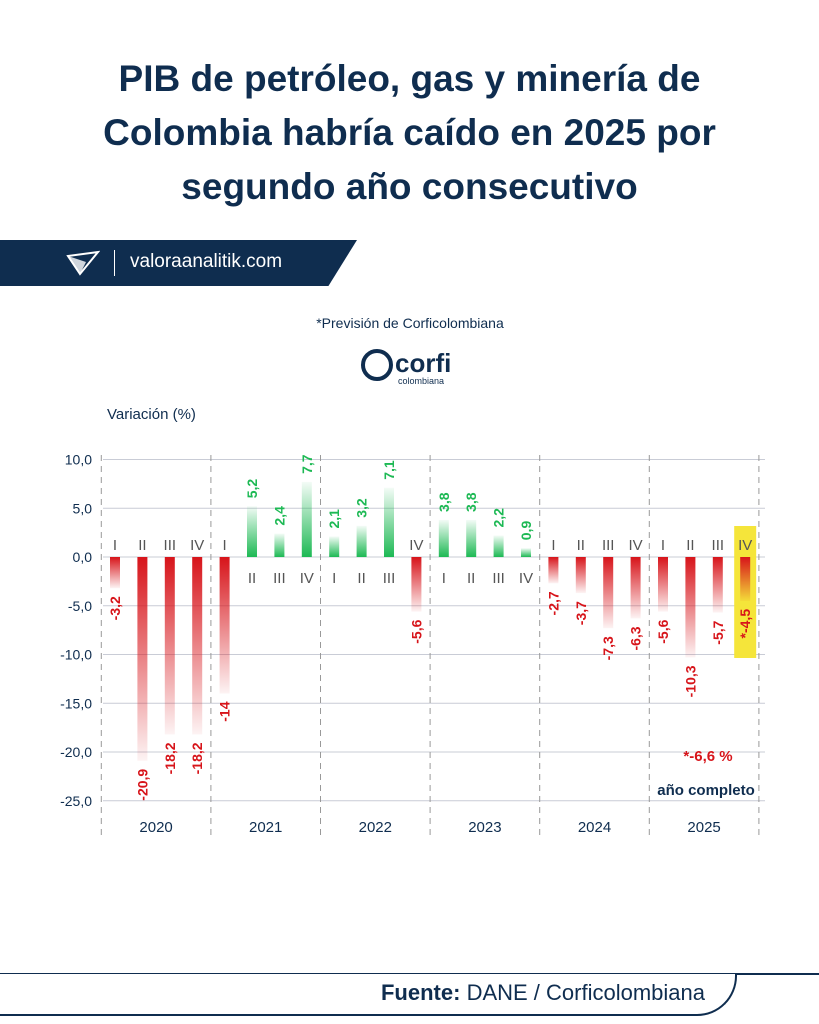 Image resolution: width=819 pixels, height=1024 pixels. I want to click on value-label: -20,9, so click(142, 785).